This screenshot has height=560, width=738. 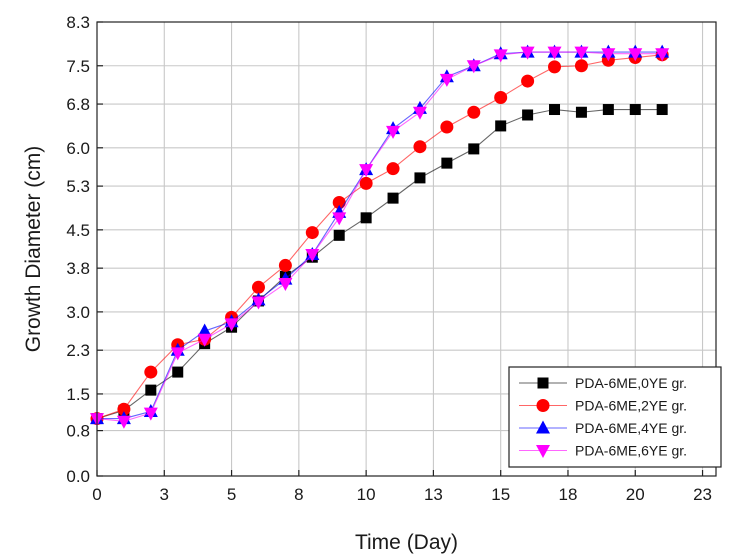 I want to click on legend-entry: PDA-6ME,2YE gr., so click(x=603, y=406).